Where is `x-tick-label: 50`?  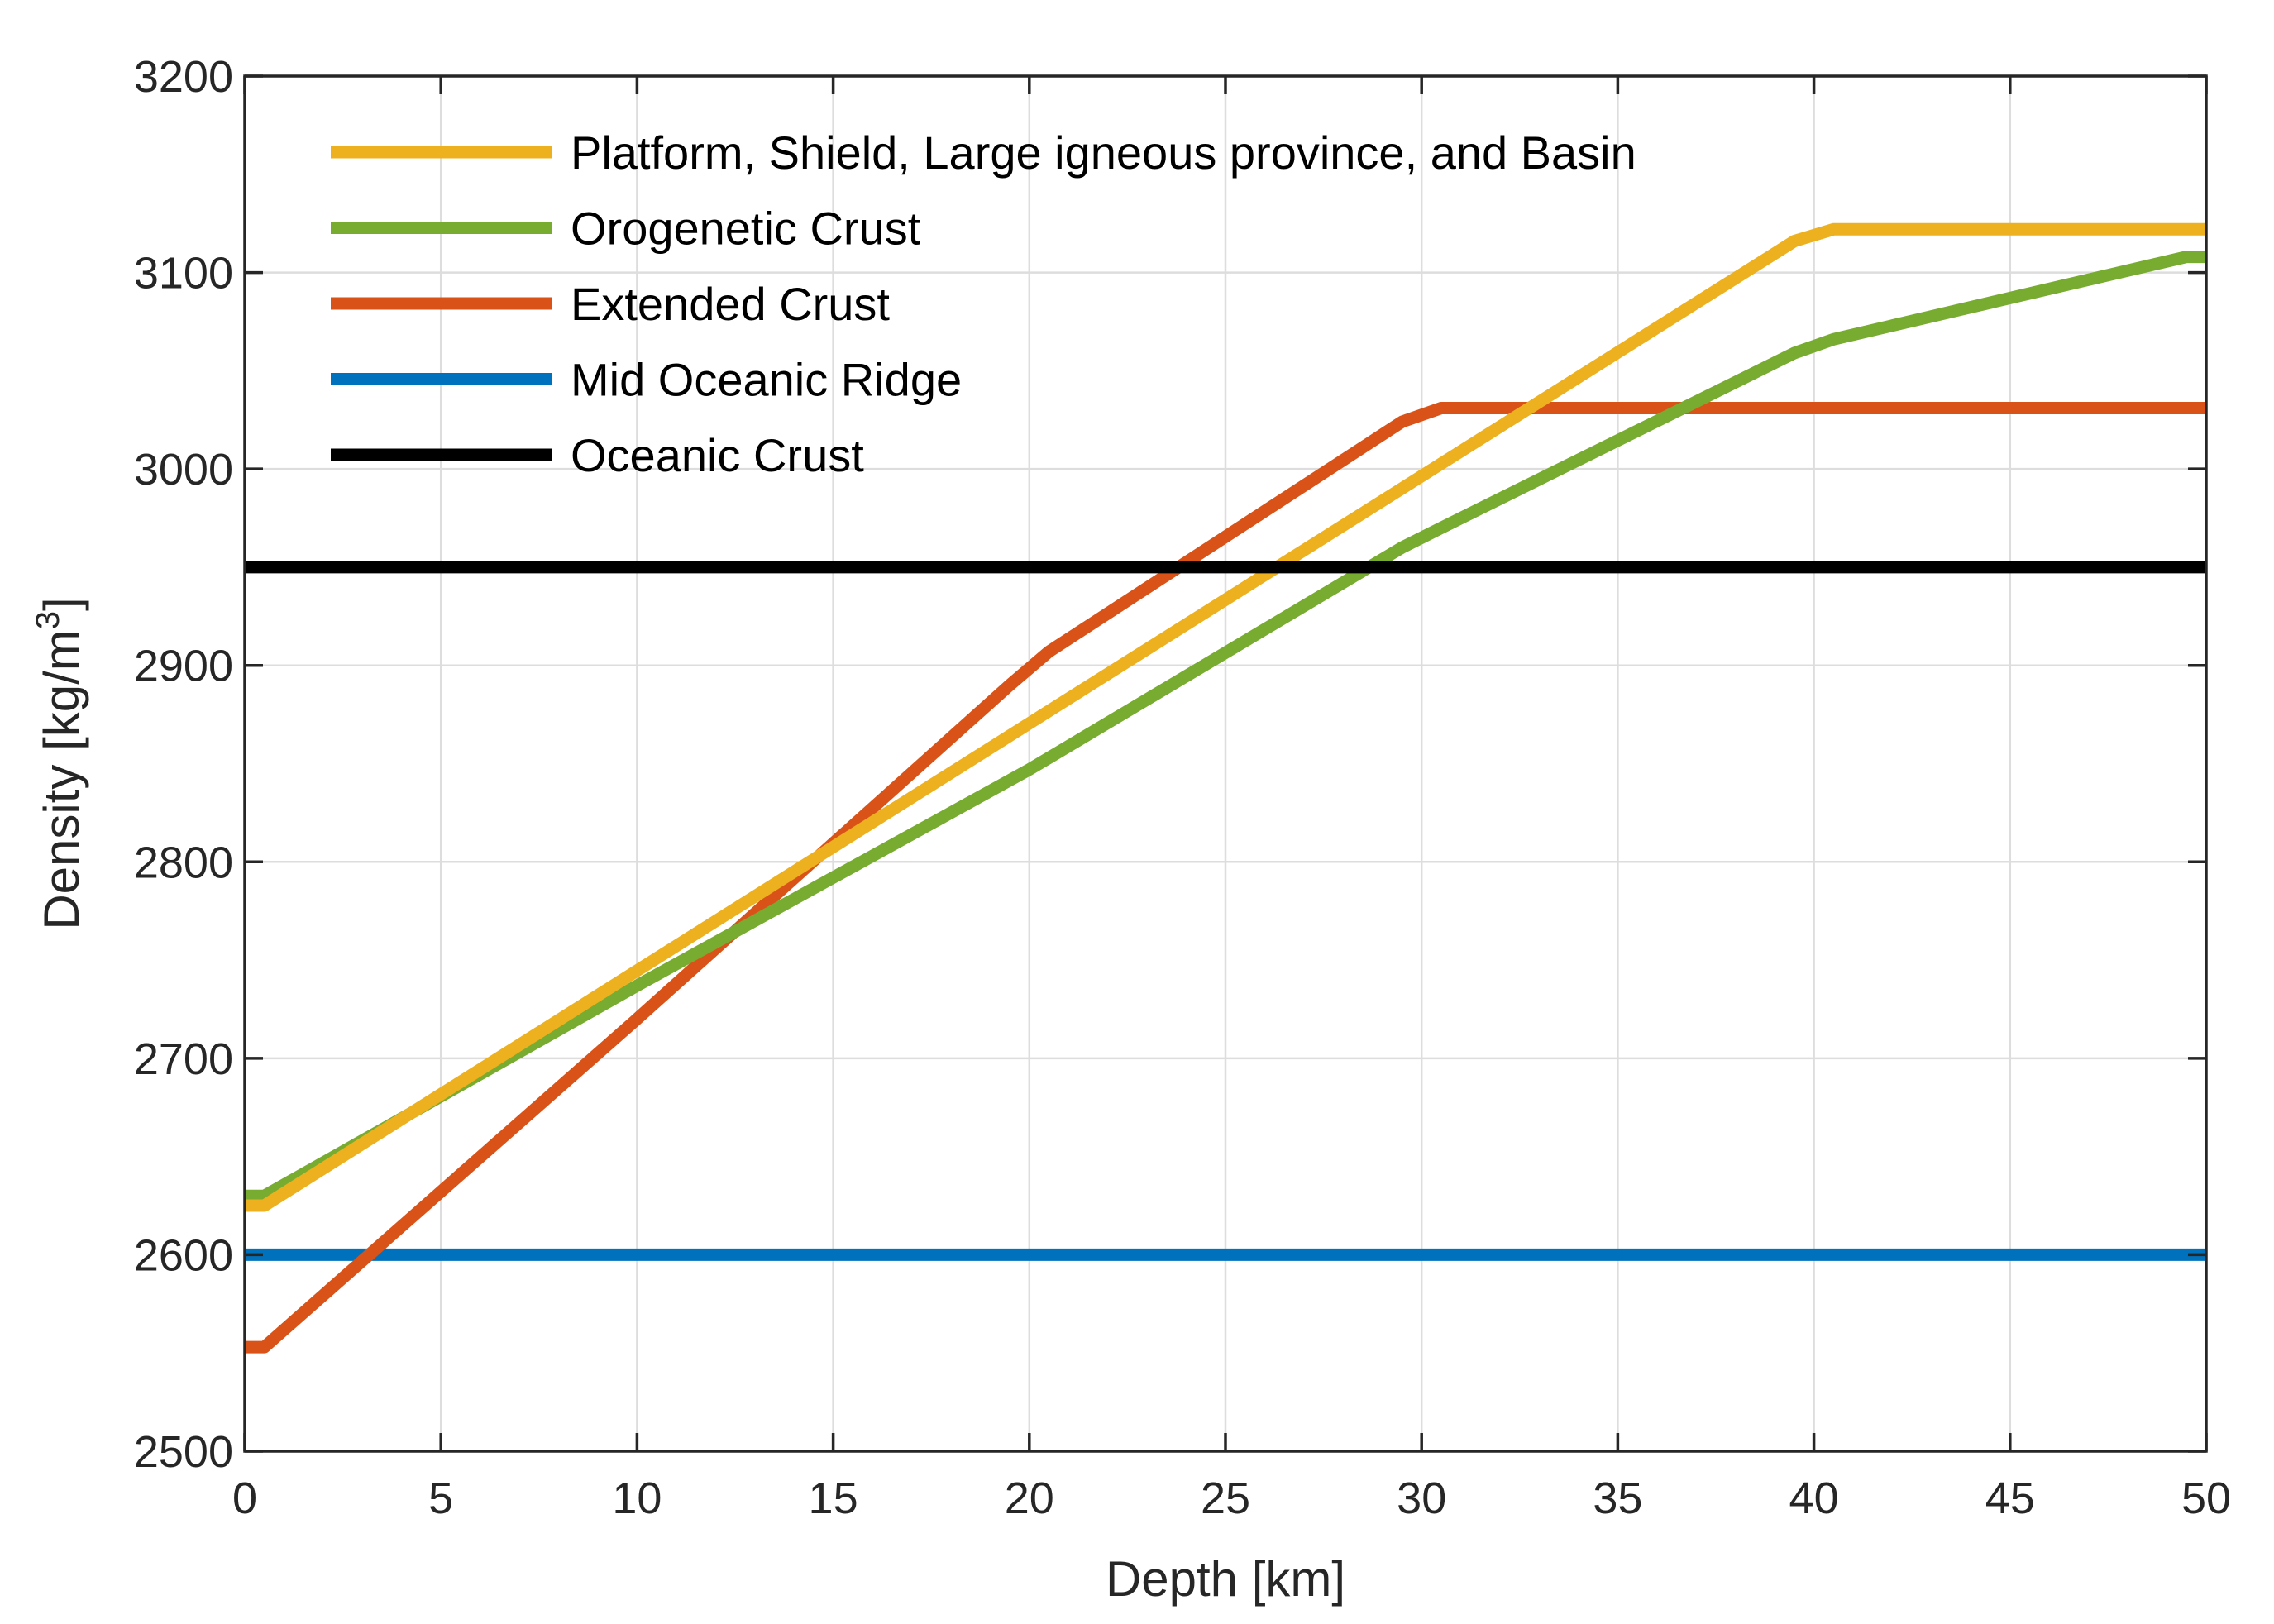 x-tick-label: 50 is located at coordinates (2206, 1499).